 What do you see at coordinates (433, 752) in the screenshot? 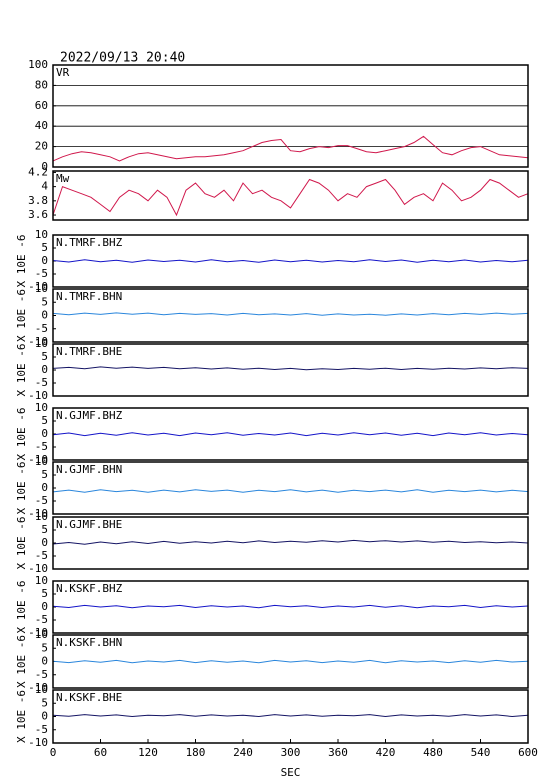
I see `x-tick-label: 480` at bounding box center [433, 752].